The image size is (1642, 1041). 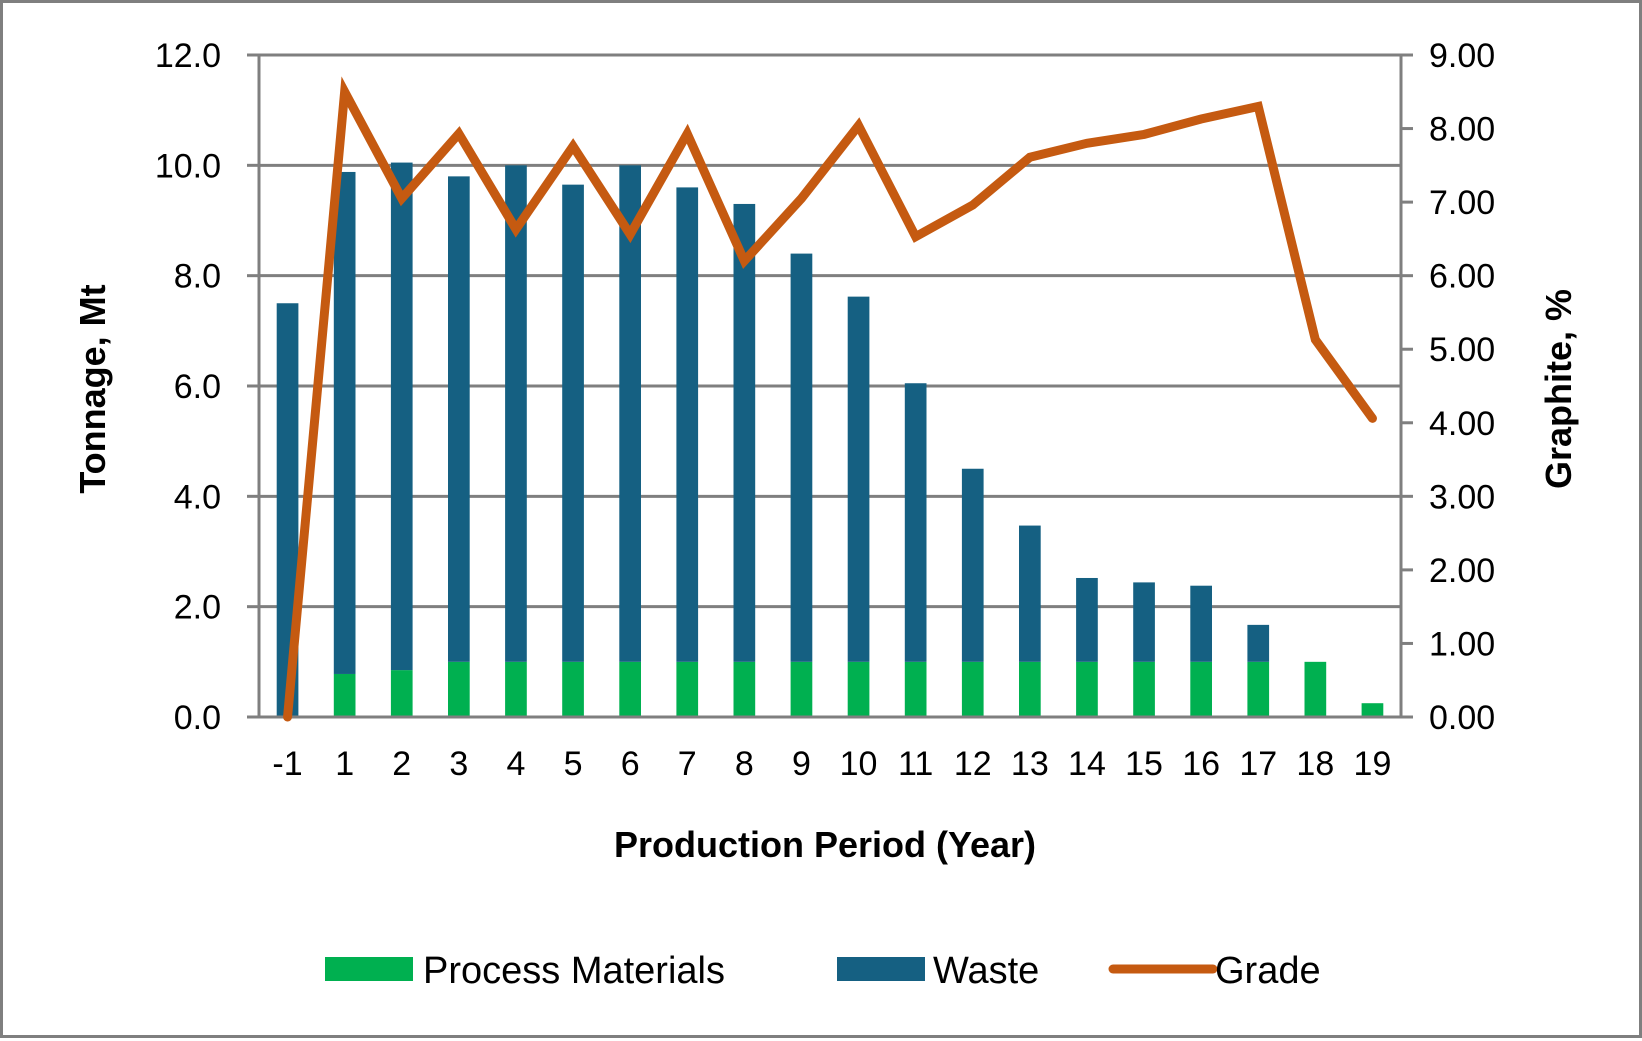 What do you see at coordinates (197, 387) in the screenshot?
I see `left-tick-label: 6.0` at bounding box center [197, 387].